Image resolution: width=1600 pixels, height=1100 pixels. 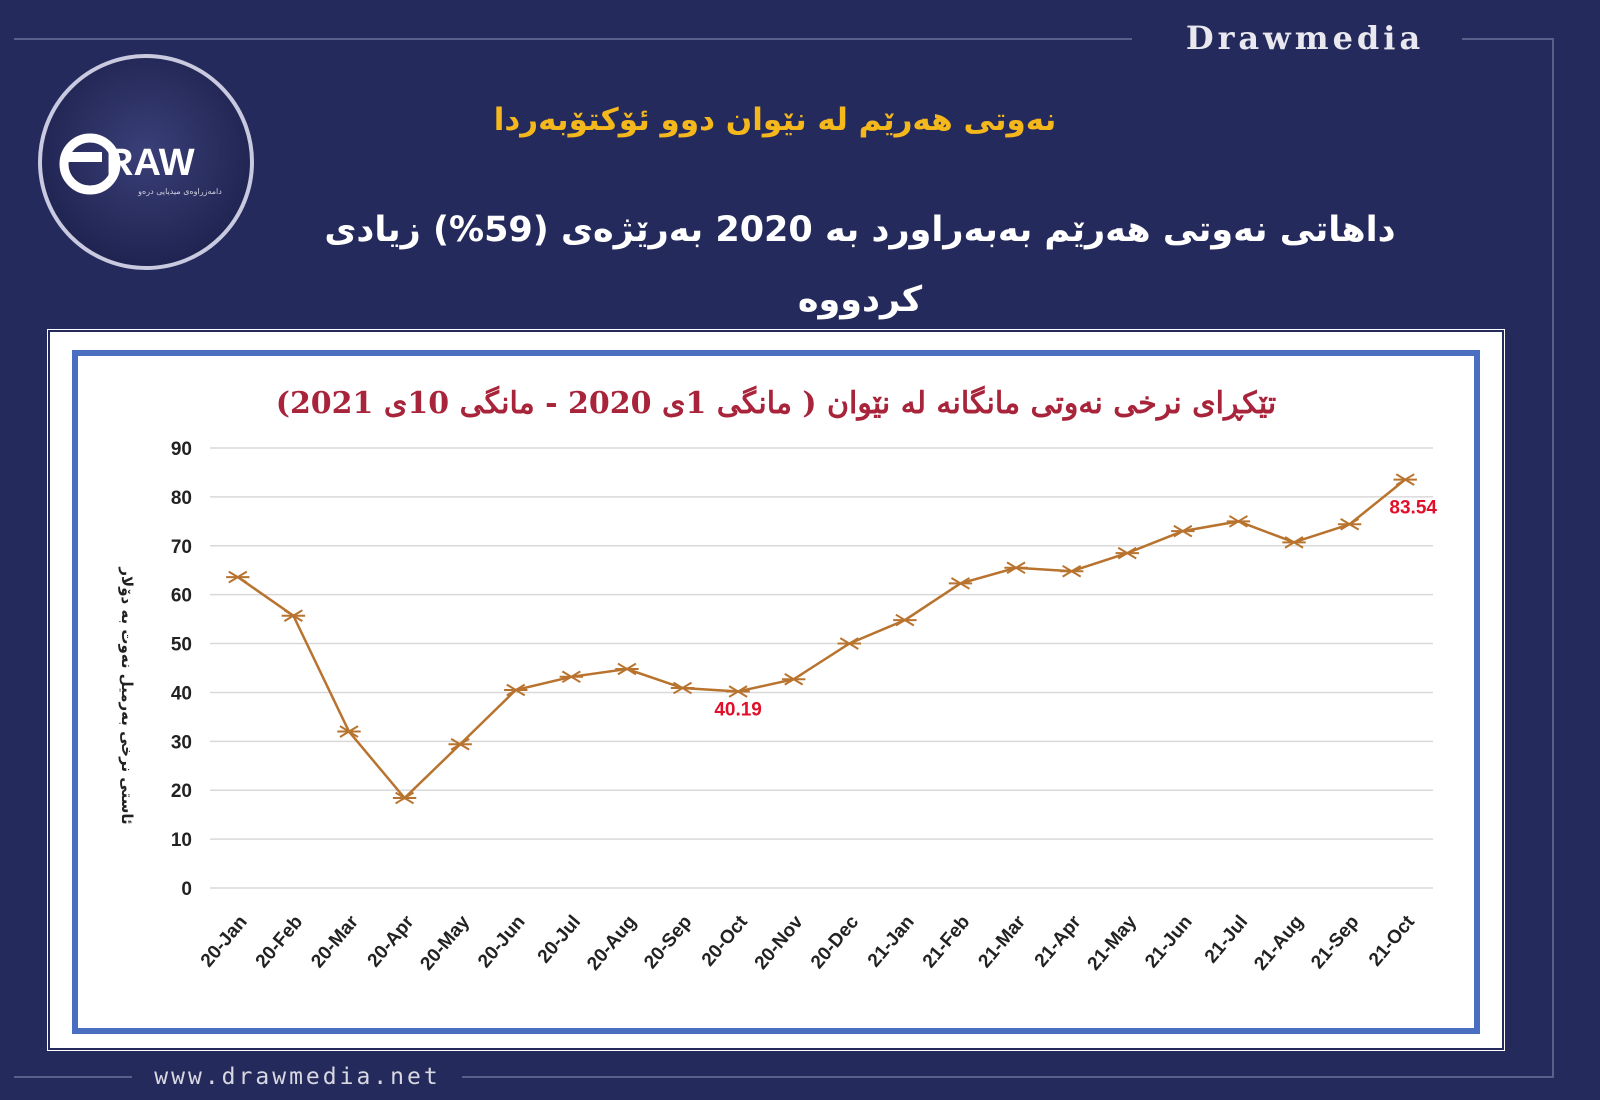 I want to click on logo-d-mark, so click(x=90, y=164).